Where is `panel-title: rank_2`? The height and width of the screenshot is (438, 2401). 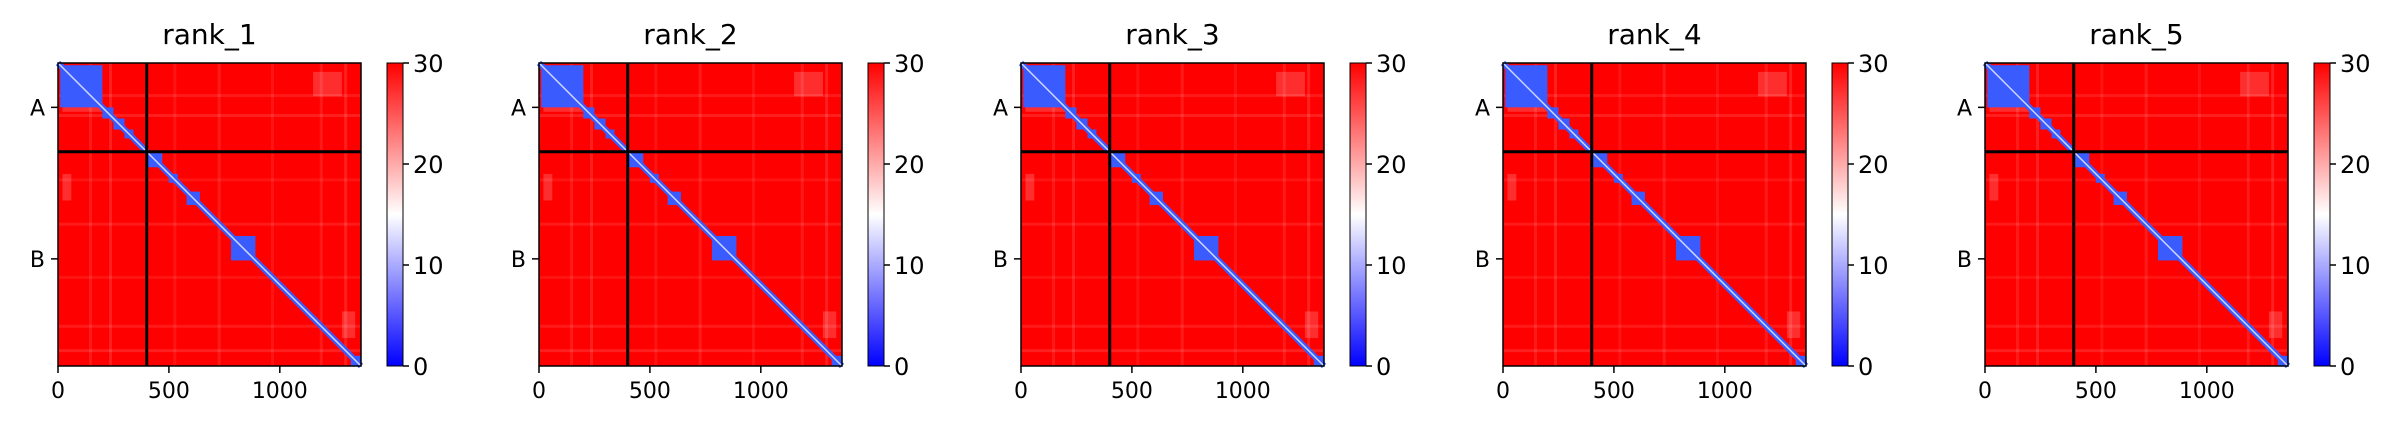 panel-title: rank_2 is located at coordinates (690, 34).